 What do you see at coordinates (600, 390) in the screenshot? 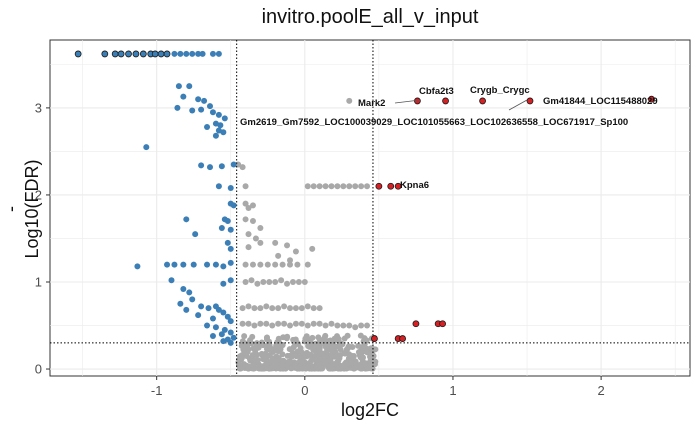
I see `x-tick-label: 2` at bounding box center [600, 390].